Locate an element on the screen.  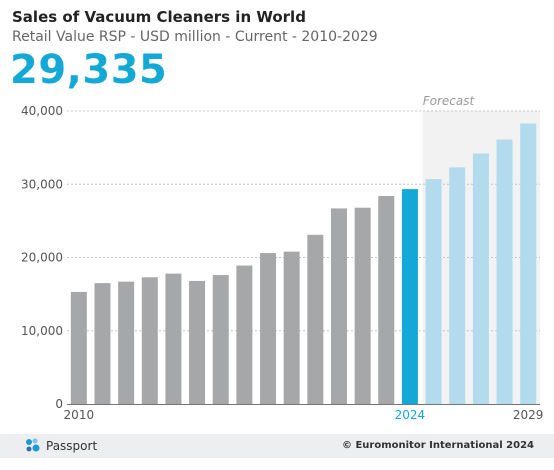
x-tick-label-2010: 2010 is located at coordinates (79, 415).